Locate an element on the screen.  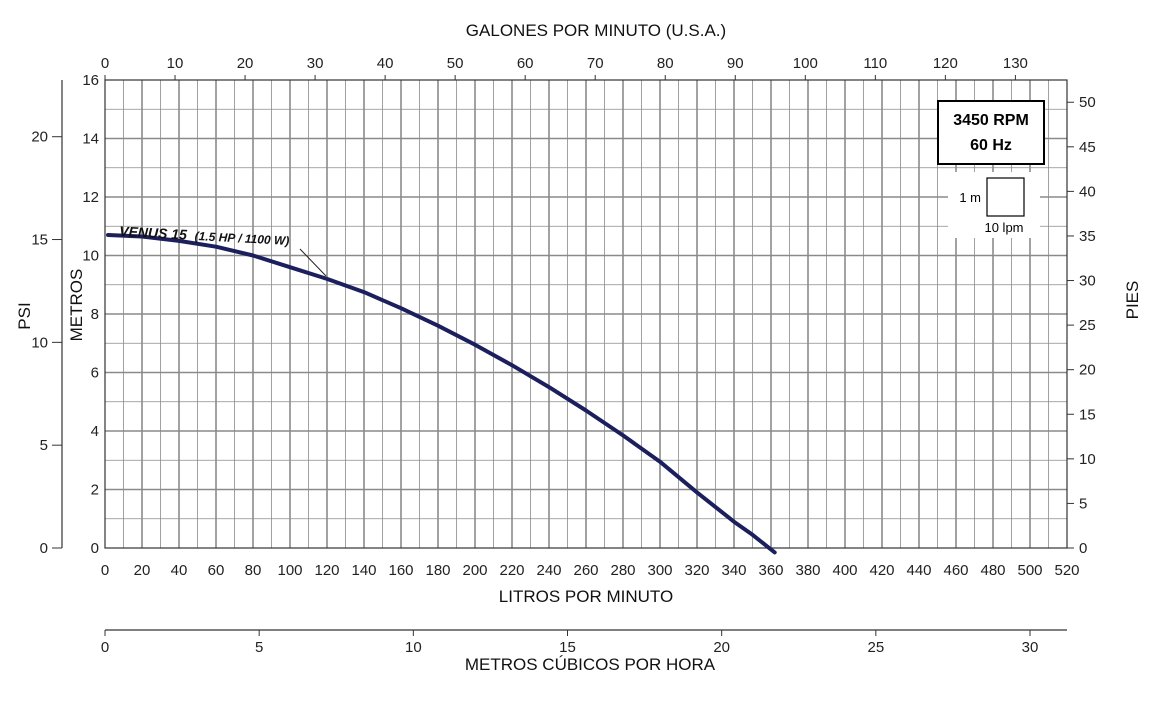
tick-label-gpm: 20 is located at coordinates (245, 63).